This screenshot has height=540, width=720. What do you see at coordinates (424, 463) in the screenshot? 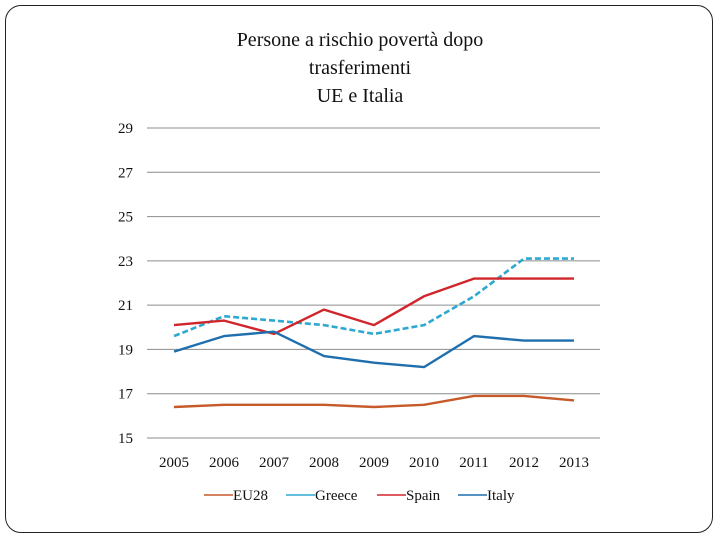
I see `x-tick-label: 2010` at bounding box center [424, 463].